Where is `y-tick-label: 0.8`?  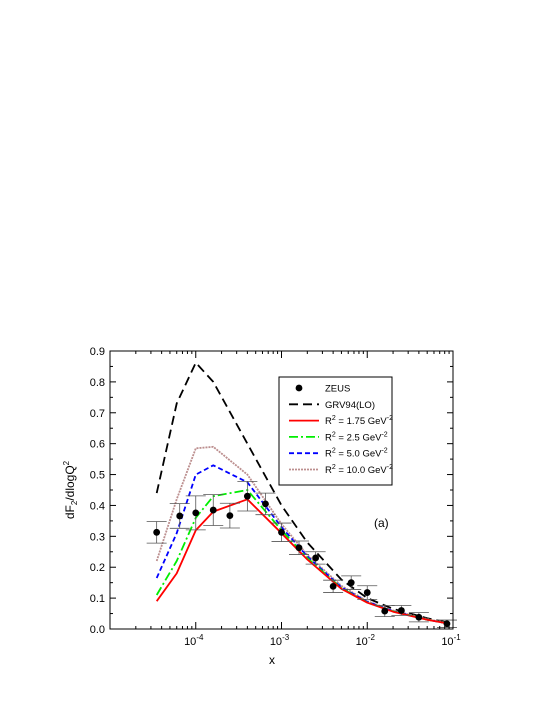 y-tick-label: 0.8 is located at coordinates (97, 383).